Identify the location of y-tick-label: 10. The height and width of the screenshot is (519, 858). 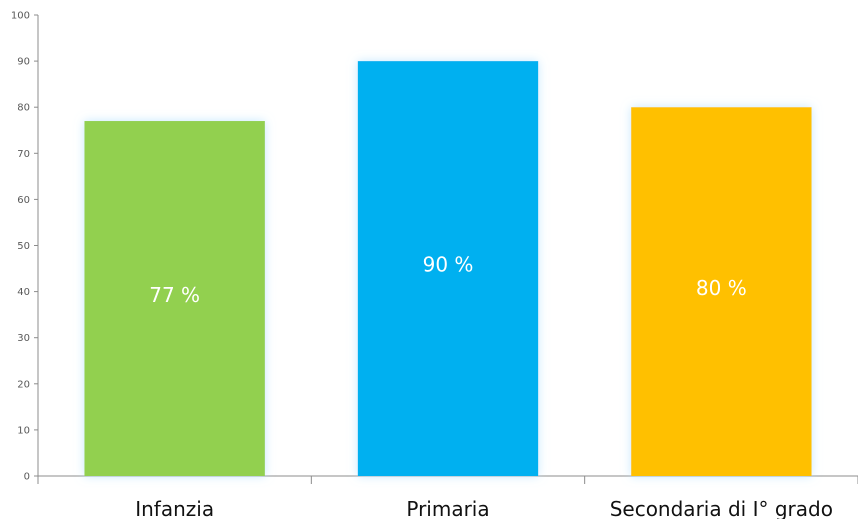
(23, 430).